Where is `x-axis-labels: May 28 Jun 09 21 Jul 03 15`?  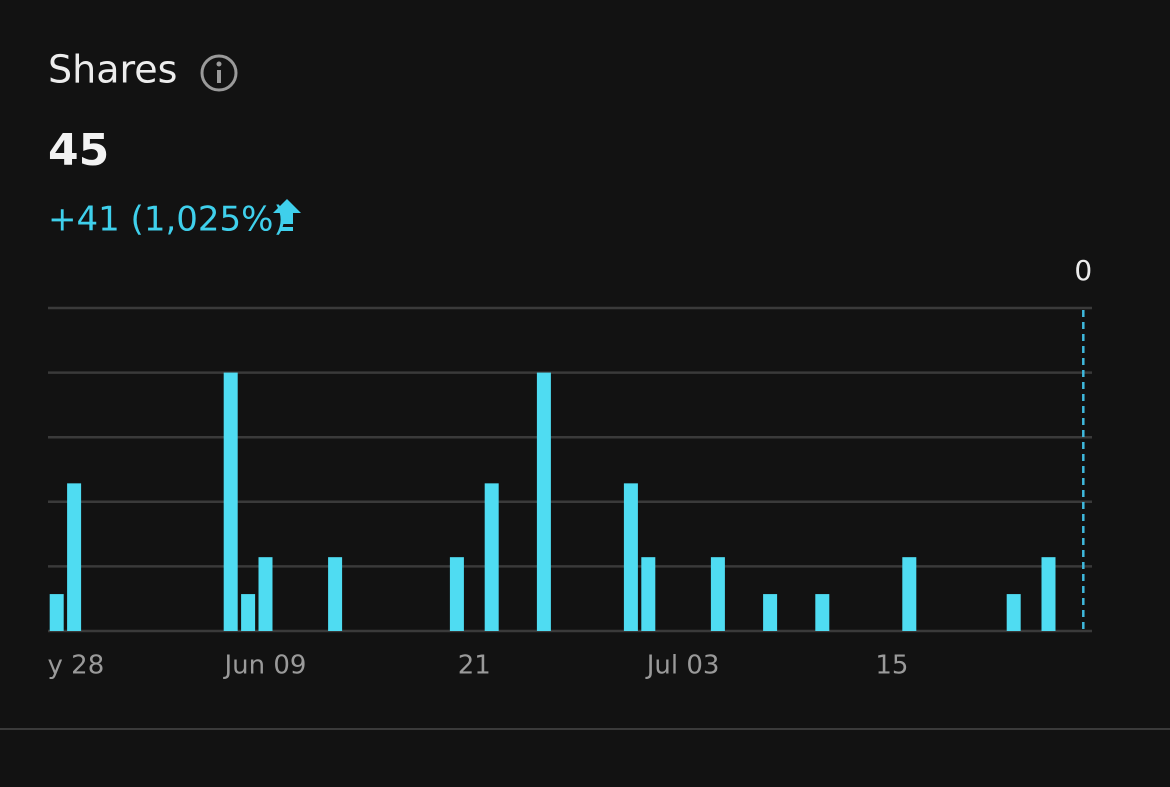
x-axis-labels: May 28 Jun 09 21 Jul 03 15 is located at coordinates (458, 666).